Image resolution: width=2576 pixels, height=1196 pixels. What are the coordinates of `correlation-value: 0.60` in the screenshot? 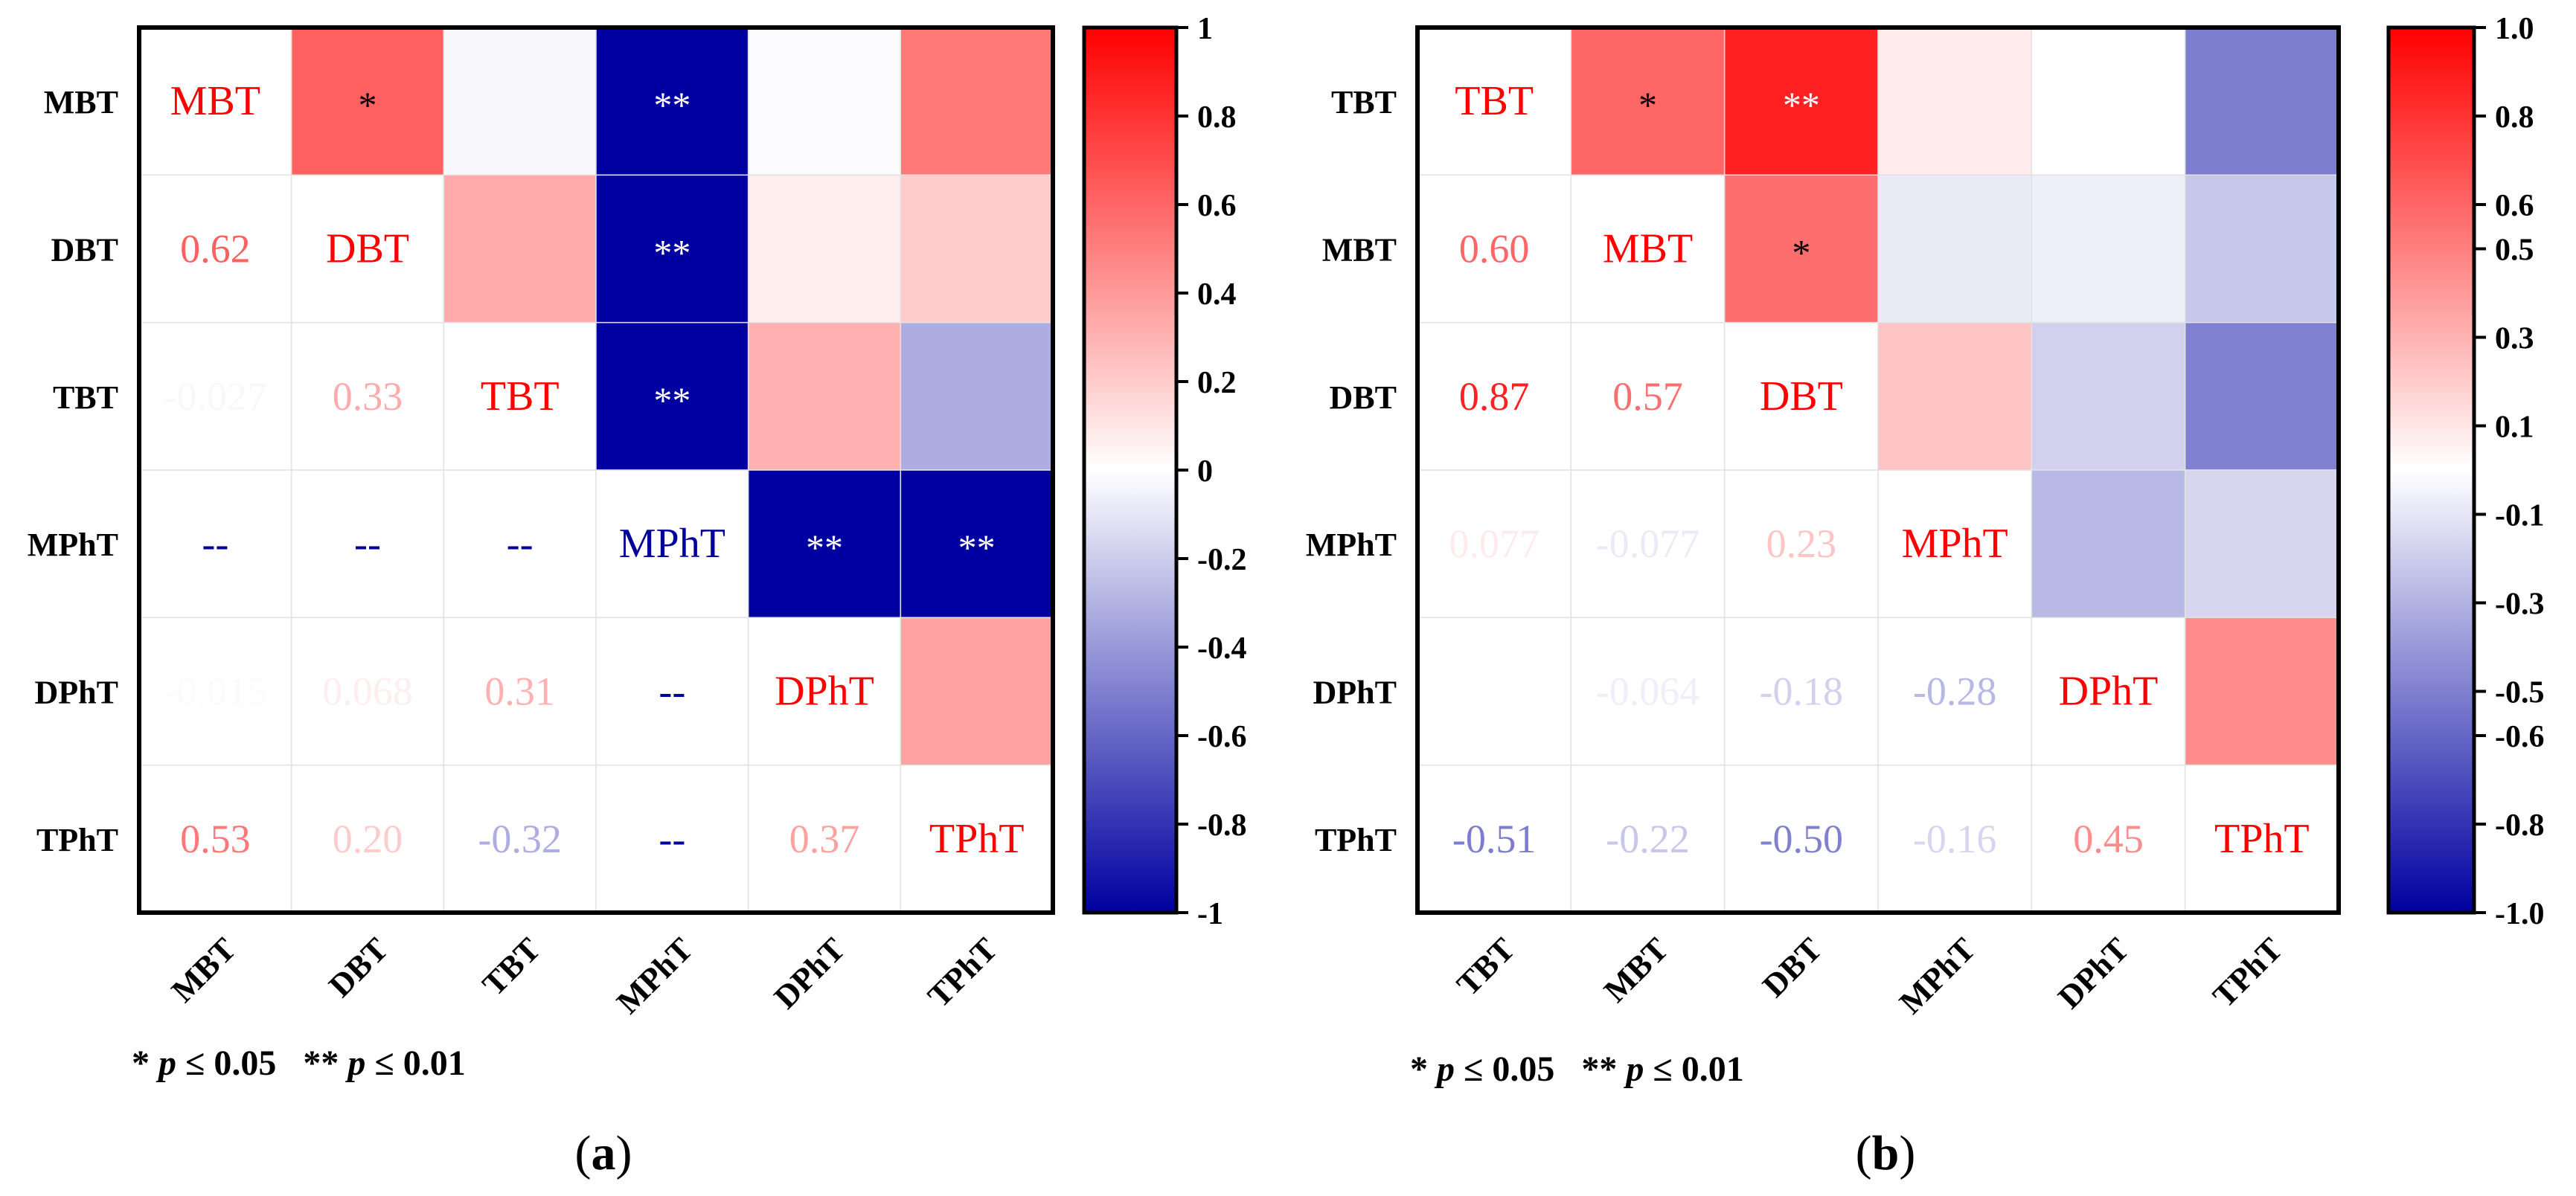 It's located at (1494, 249).